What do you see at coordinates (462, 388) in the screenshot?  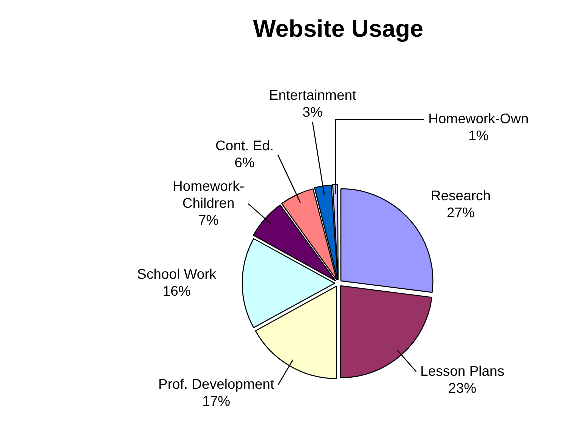 I see `data-label: 23%` at bounding box center [462, 388].